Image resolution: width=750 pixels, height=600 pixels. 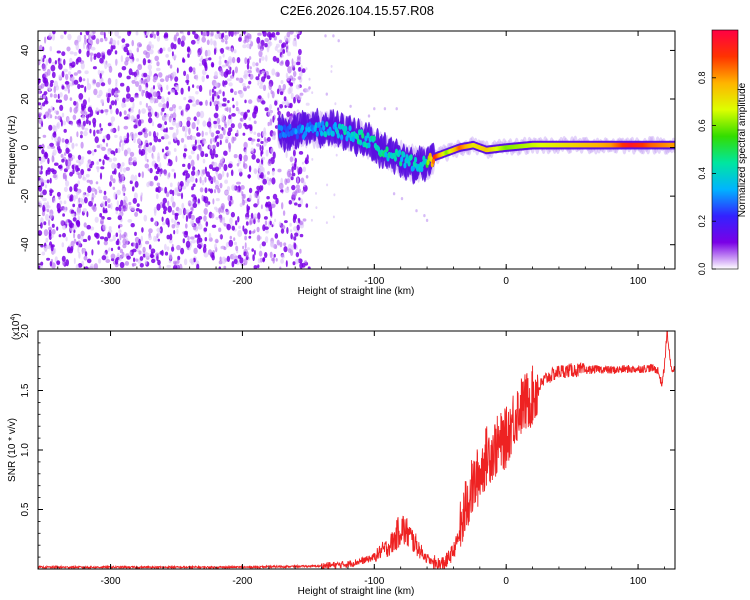 What do you see at coordinates (322, 133) in the screenshot?
I see `ridge-core` at bounding box center [322, 133].